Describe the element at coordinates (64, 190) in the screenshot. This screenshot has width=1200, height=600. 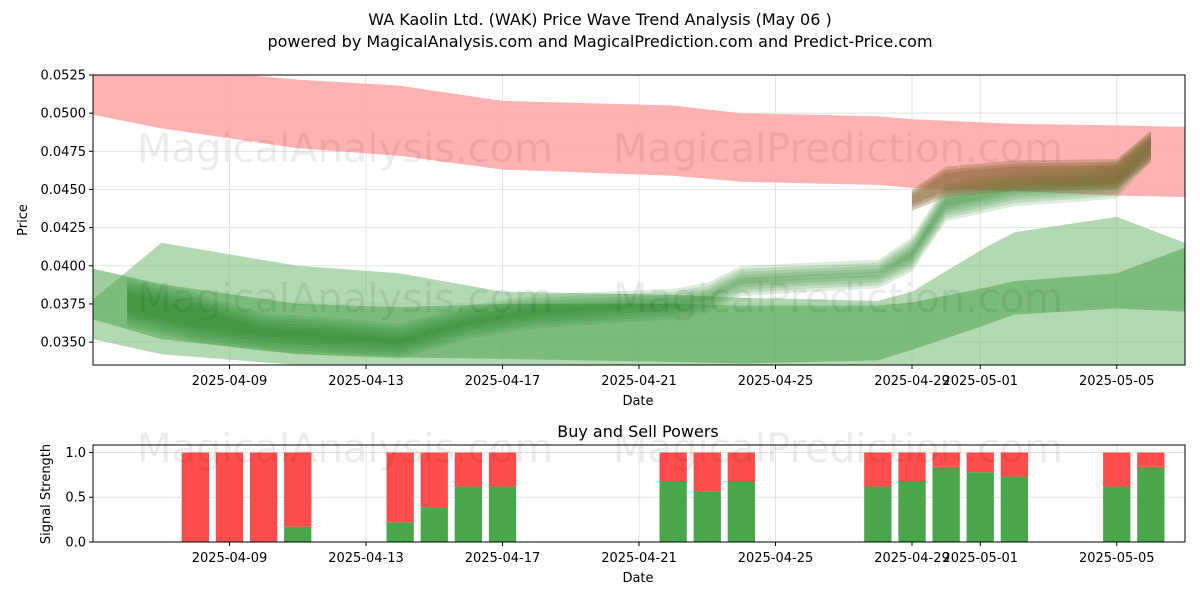
I see `price-y-tick-label: 0.0450` at that location.